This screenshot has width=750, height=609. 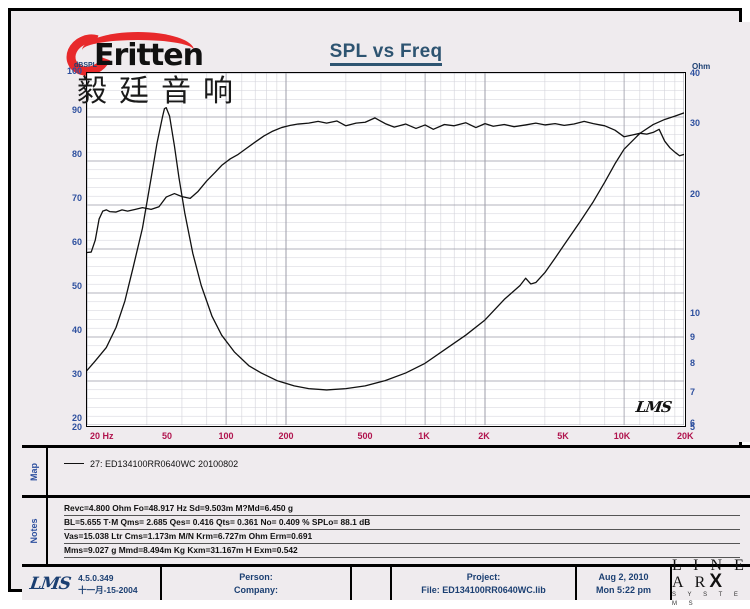 What do you see at coordinates (74, 71) in the screenshot?
I see `y-tick-left-100: 100` at bounding box center [74, 71].